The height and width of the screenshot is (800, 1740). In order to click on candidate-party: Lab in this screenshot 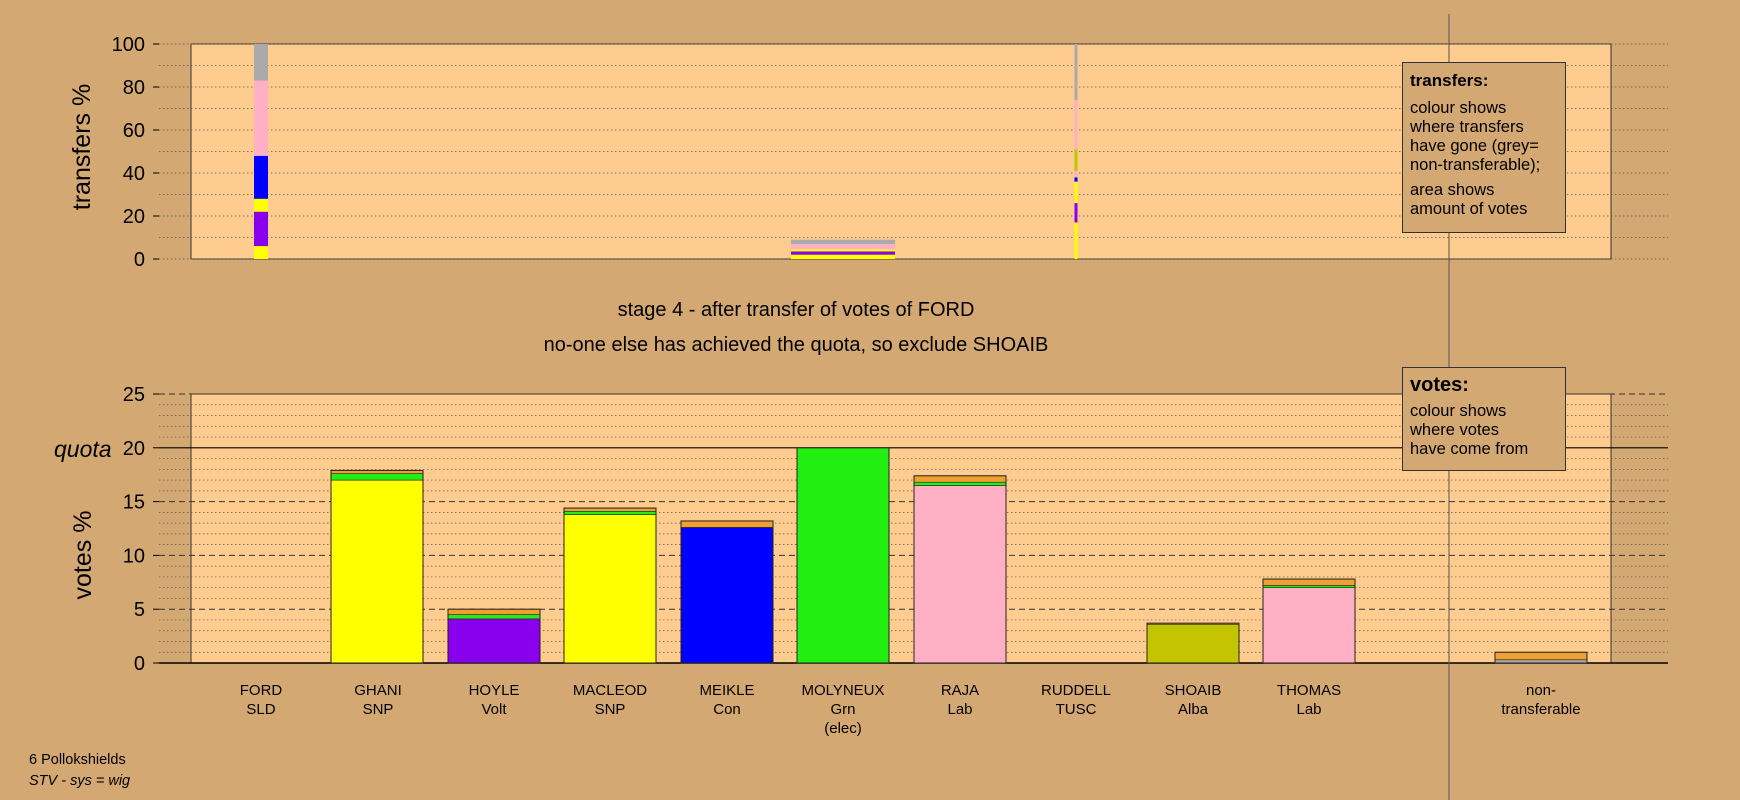, I will do `click(1309, 709)`.